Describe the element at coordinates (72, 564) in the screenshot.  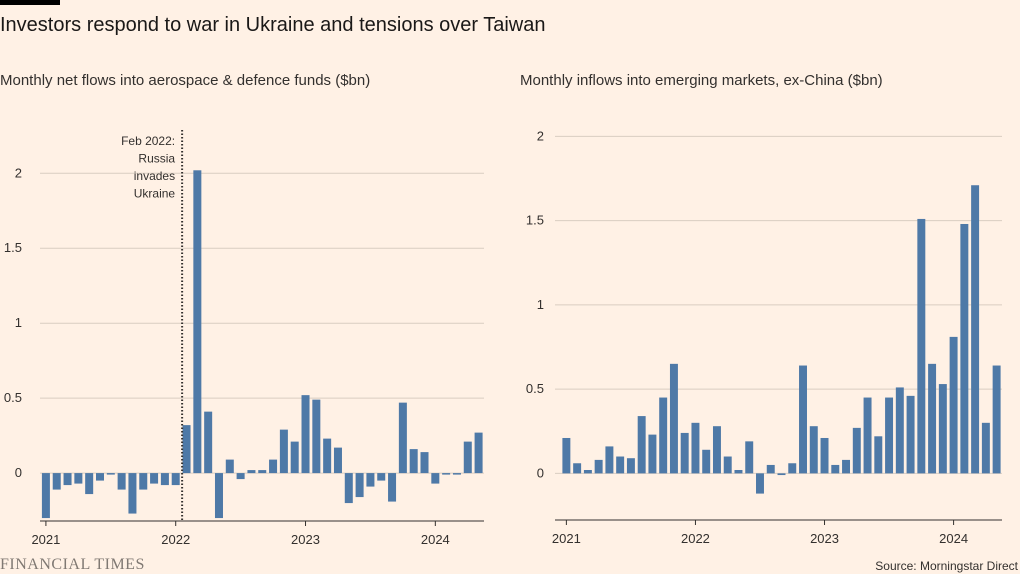
I see `ft-logo: FINANCIAL TIMES` at that location.